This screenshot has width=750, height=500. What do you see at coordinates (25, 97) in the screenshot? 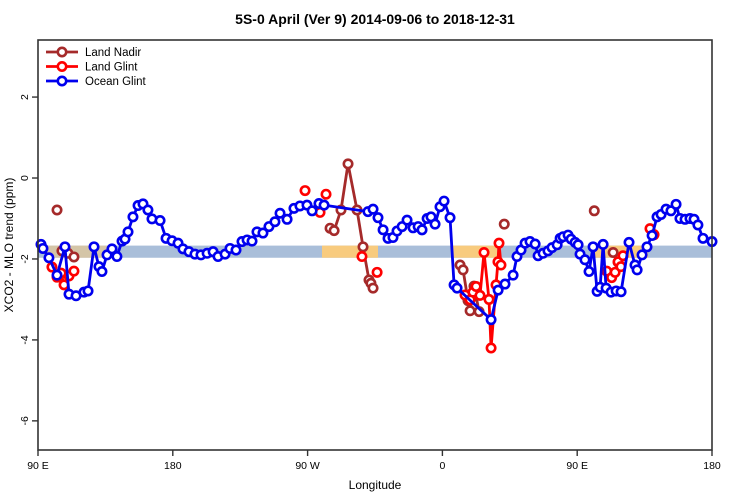
I see `y-tick-label: 2` at bounding box center [25, 97].